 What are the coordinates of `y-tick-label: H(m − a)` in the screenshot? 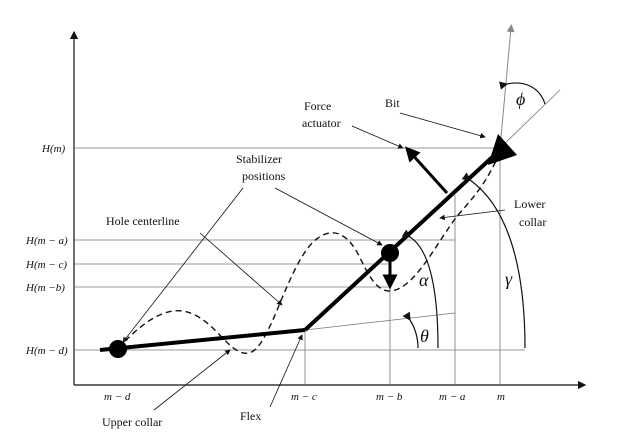 It's located at (46, 241).